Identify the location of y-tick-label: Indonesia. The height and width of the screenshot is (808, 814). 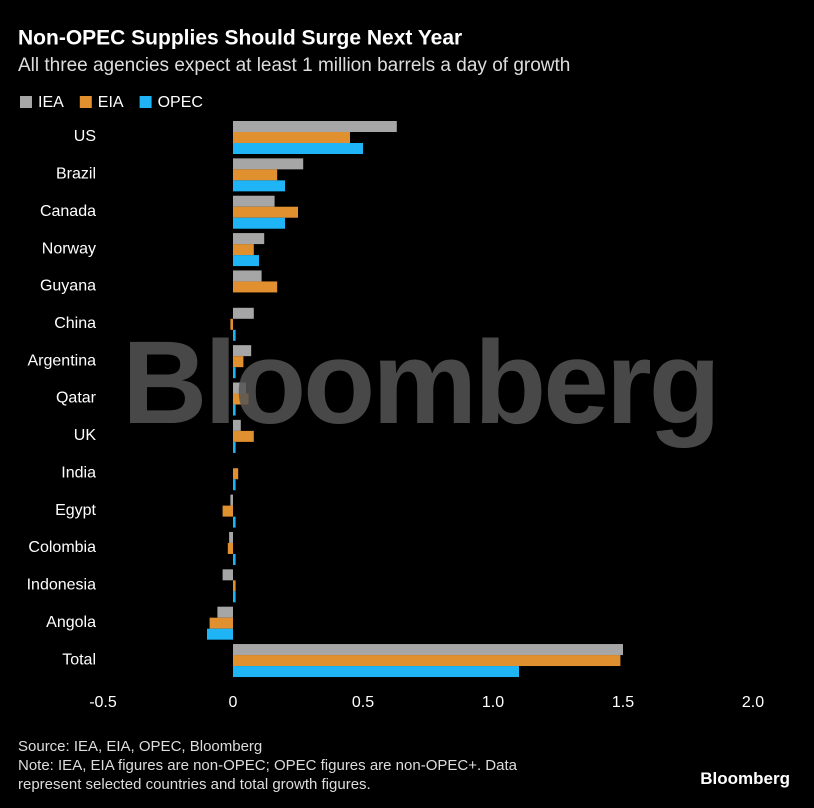
(61, 585).